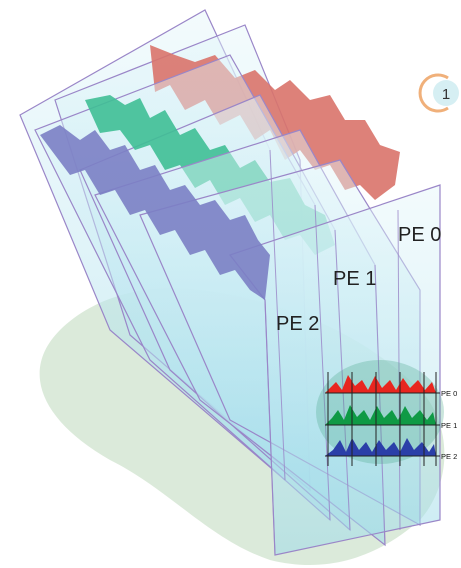 The width and height of the screenshot is (461, 568). I want to click on inset-label-pe1: PE 1, so click(449, 425).